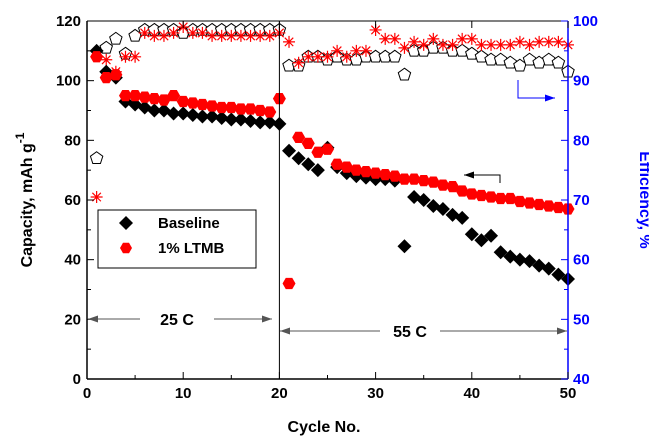 Image resolution: width=649 pixels, height=438 pixels. What do you see at coordinates (191, 248) in the screenshot?
I see `legend-ltmb-label: 1% LTMB` at bounding box center [191, 248].